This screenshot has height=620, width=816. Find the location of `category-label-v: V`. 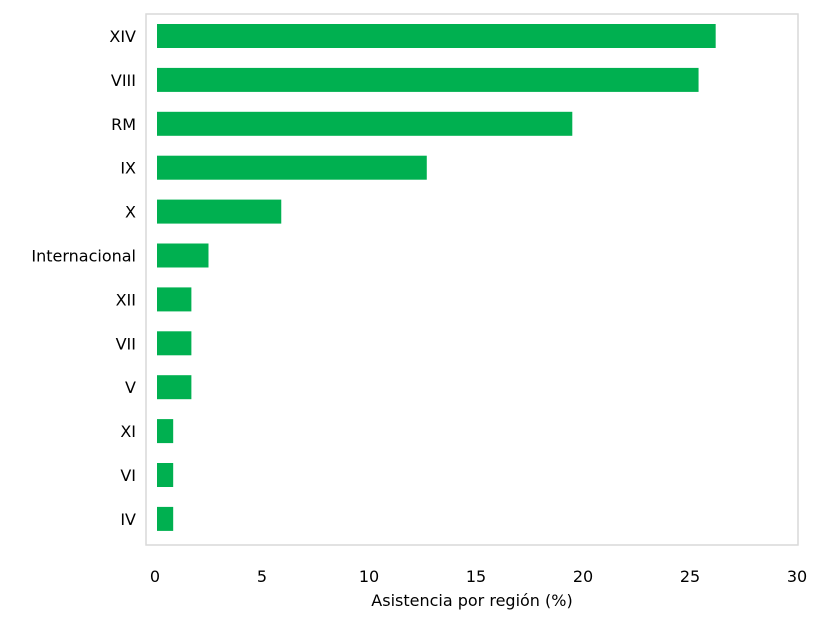

category-label-v: V is located at coordinates (130, 387).